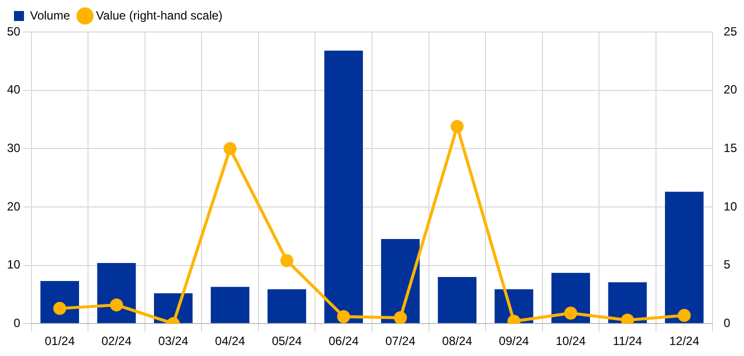 The width and height of the screenshot is (744, 356). What do you see at coordinates (731, 31) in the screenshot?
I see `y2-tick-label: 25` at bounding box center [731, 31].